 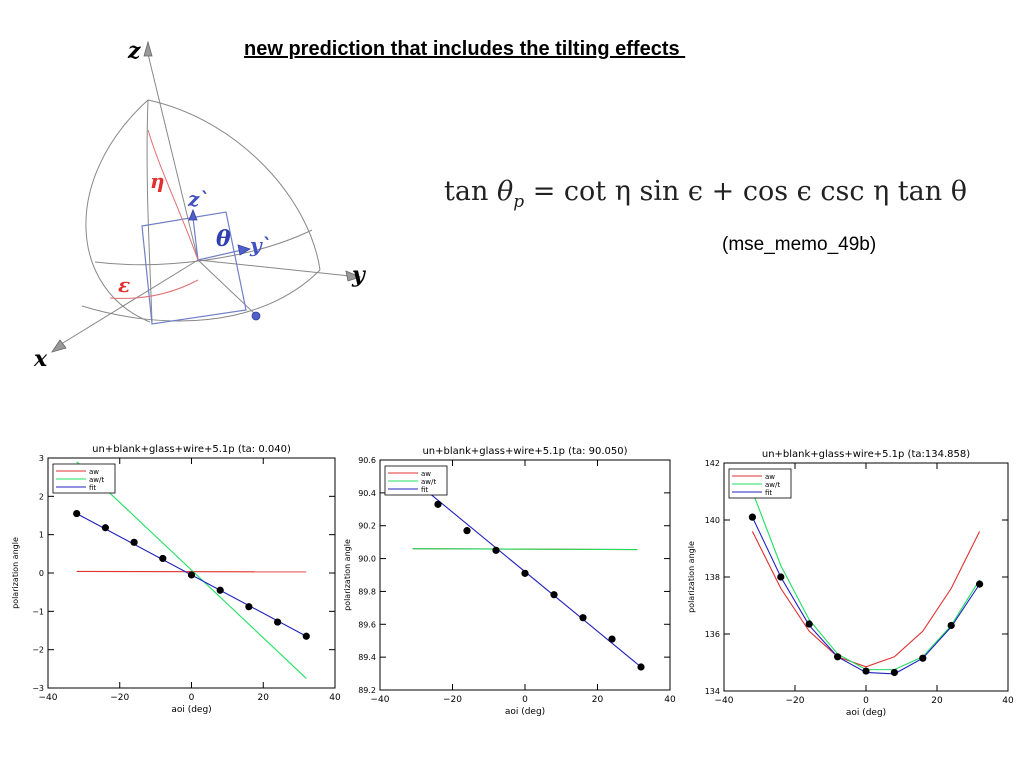 I want to click on eta-label: η, so click(x=157, y=181).